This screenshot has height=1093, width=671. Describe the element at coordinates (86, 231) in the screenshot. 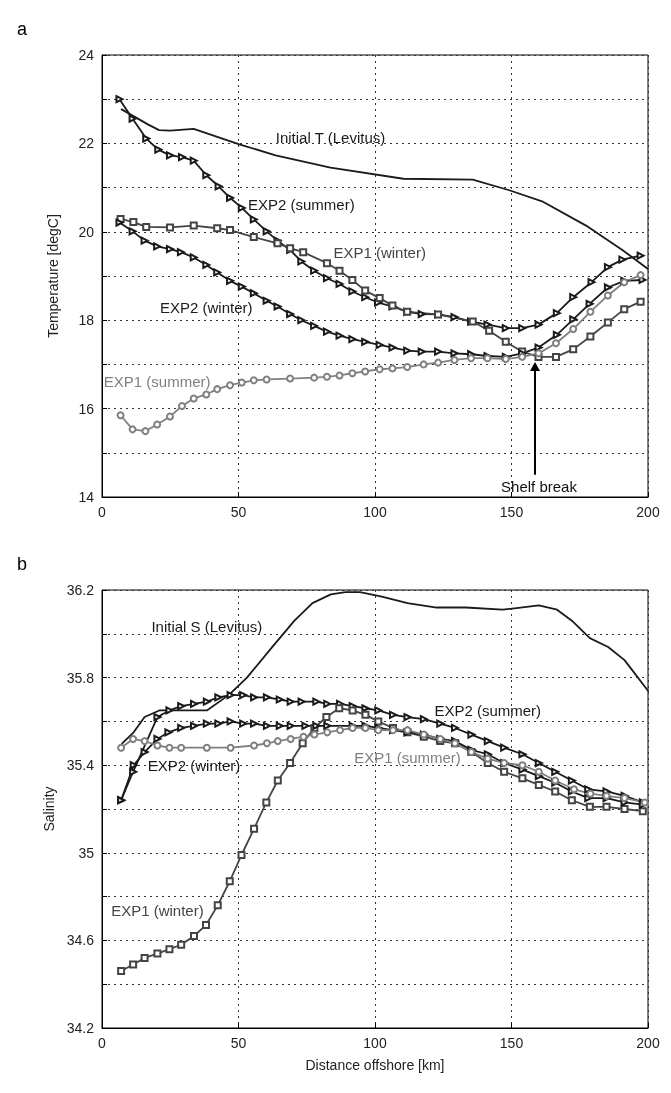

I see `y-tick-label: 20` at that location.